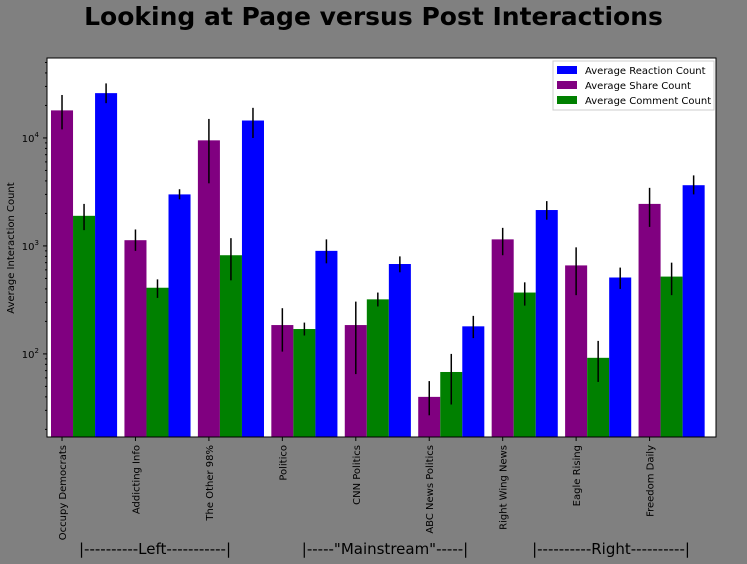 Image resolution: width=747 pixels, height=564 pixels. What do you see at coordinates (373, 16) in the screenshot?
I see `chart-title: Looking at Page versus Post Interactions` at bounding box center [373, 16].